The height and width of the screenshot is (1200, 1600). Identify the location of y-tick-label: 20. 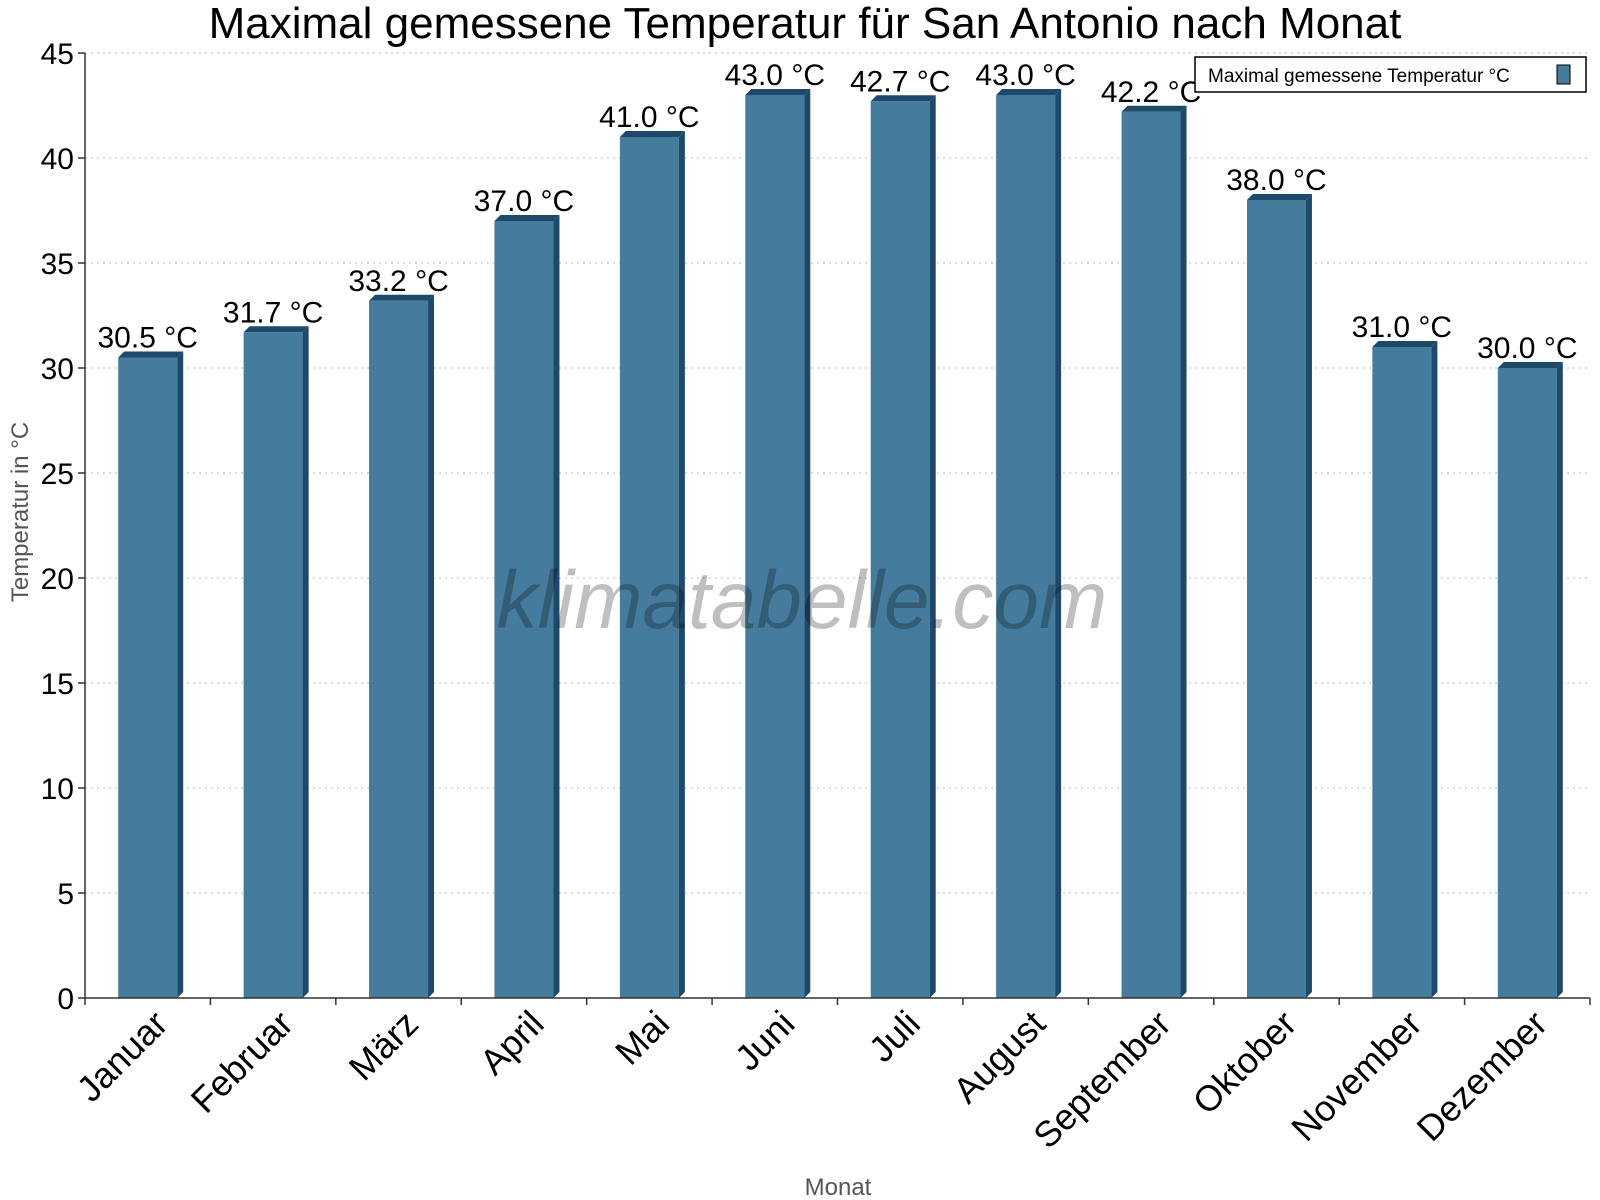
(57, 579).